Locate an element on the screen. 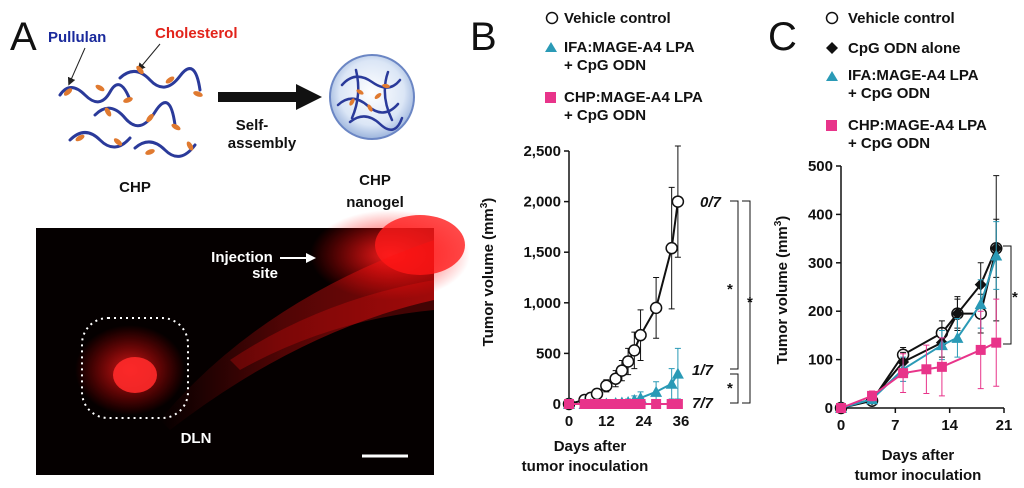 The width and height of the screenshot is (1024, 488). chart-c-x-tick-label: 21 is located at coordinates (1004, 425).